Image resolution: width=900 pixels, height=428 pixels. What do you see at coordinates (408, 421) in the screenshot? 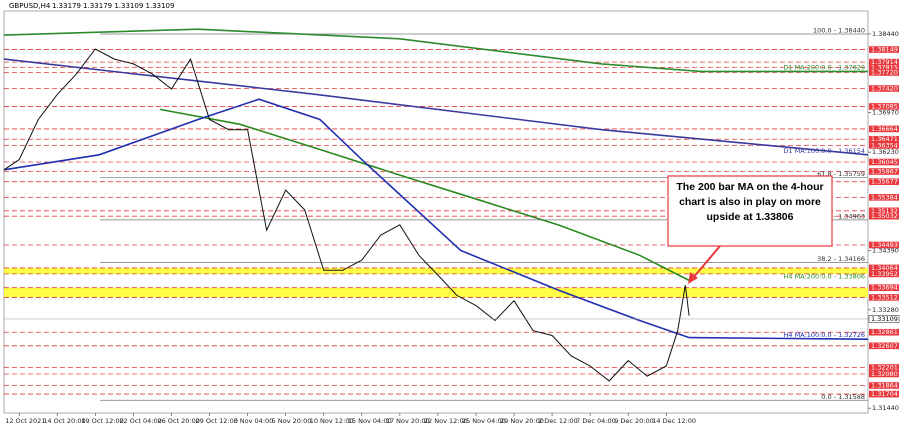
I see `x-tick-label: 17 Nov 20:00` at bounding box center [408, 421].